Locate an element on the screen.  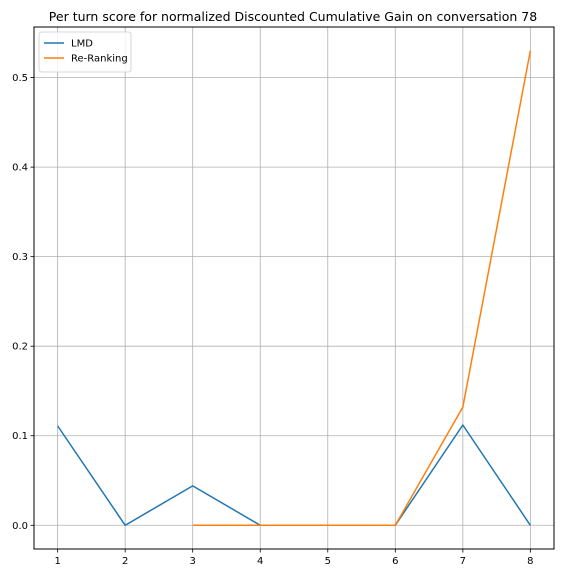
x-tick-label: 7 is located at coordinates (463, 561).